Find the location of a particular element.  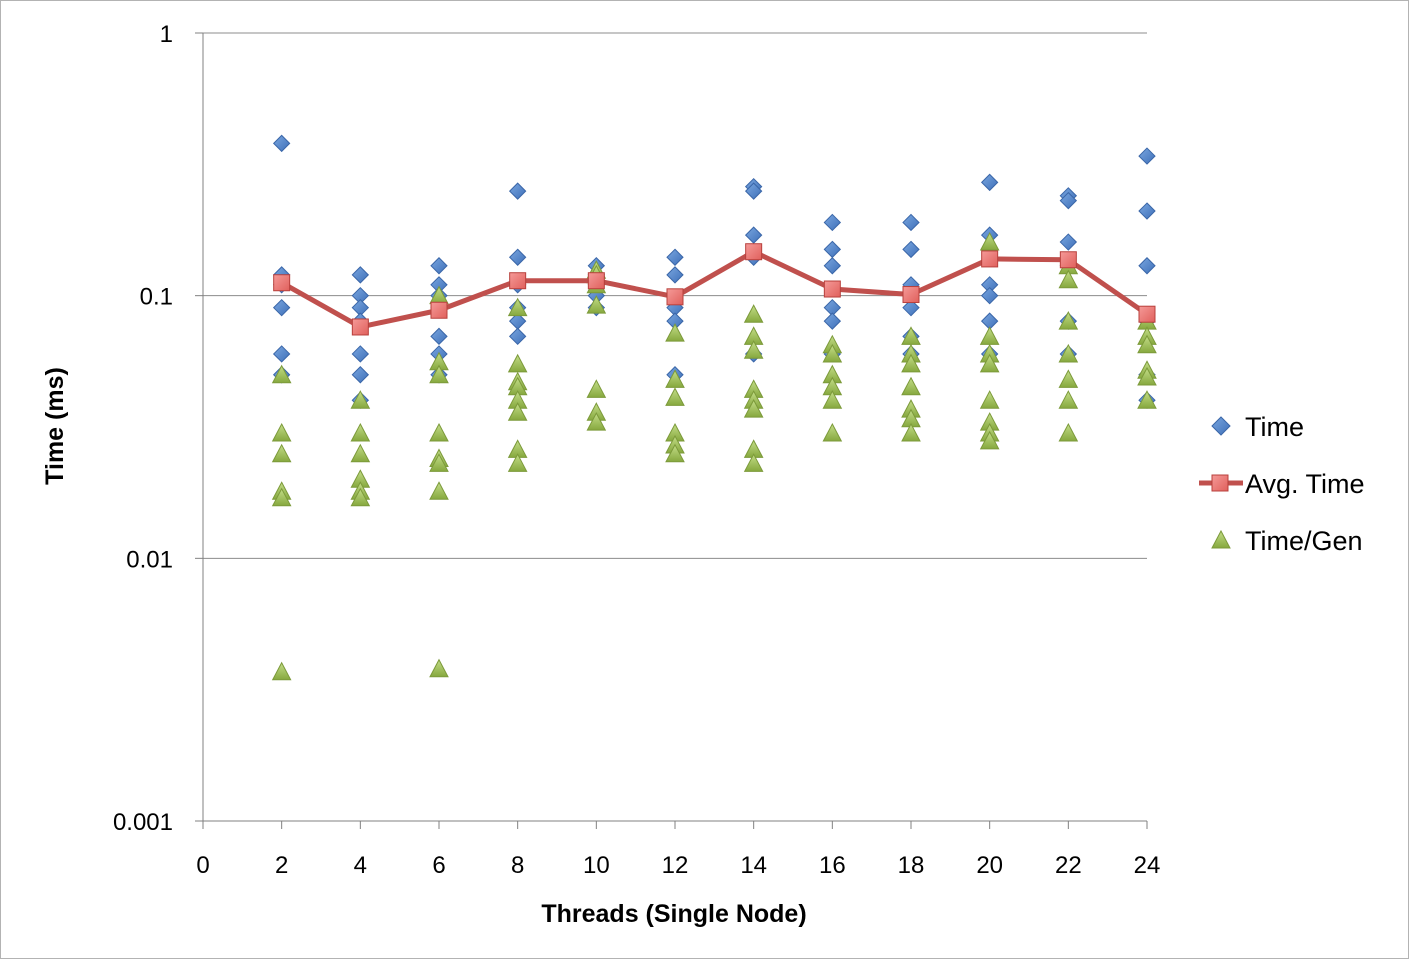

x-tick-label: 4 is located at coordinates (360, 865).